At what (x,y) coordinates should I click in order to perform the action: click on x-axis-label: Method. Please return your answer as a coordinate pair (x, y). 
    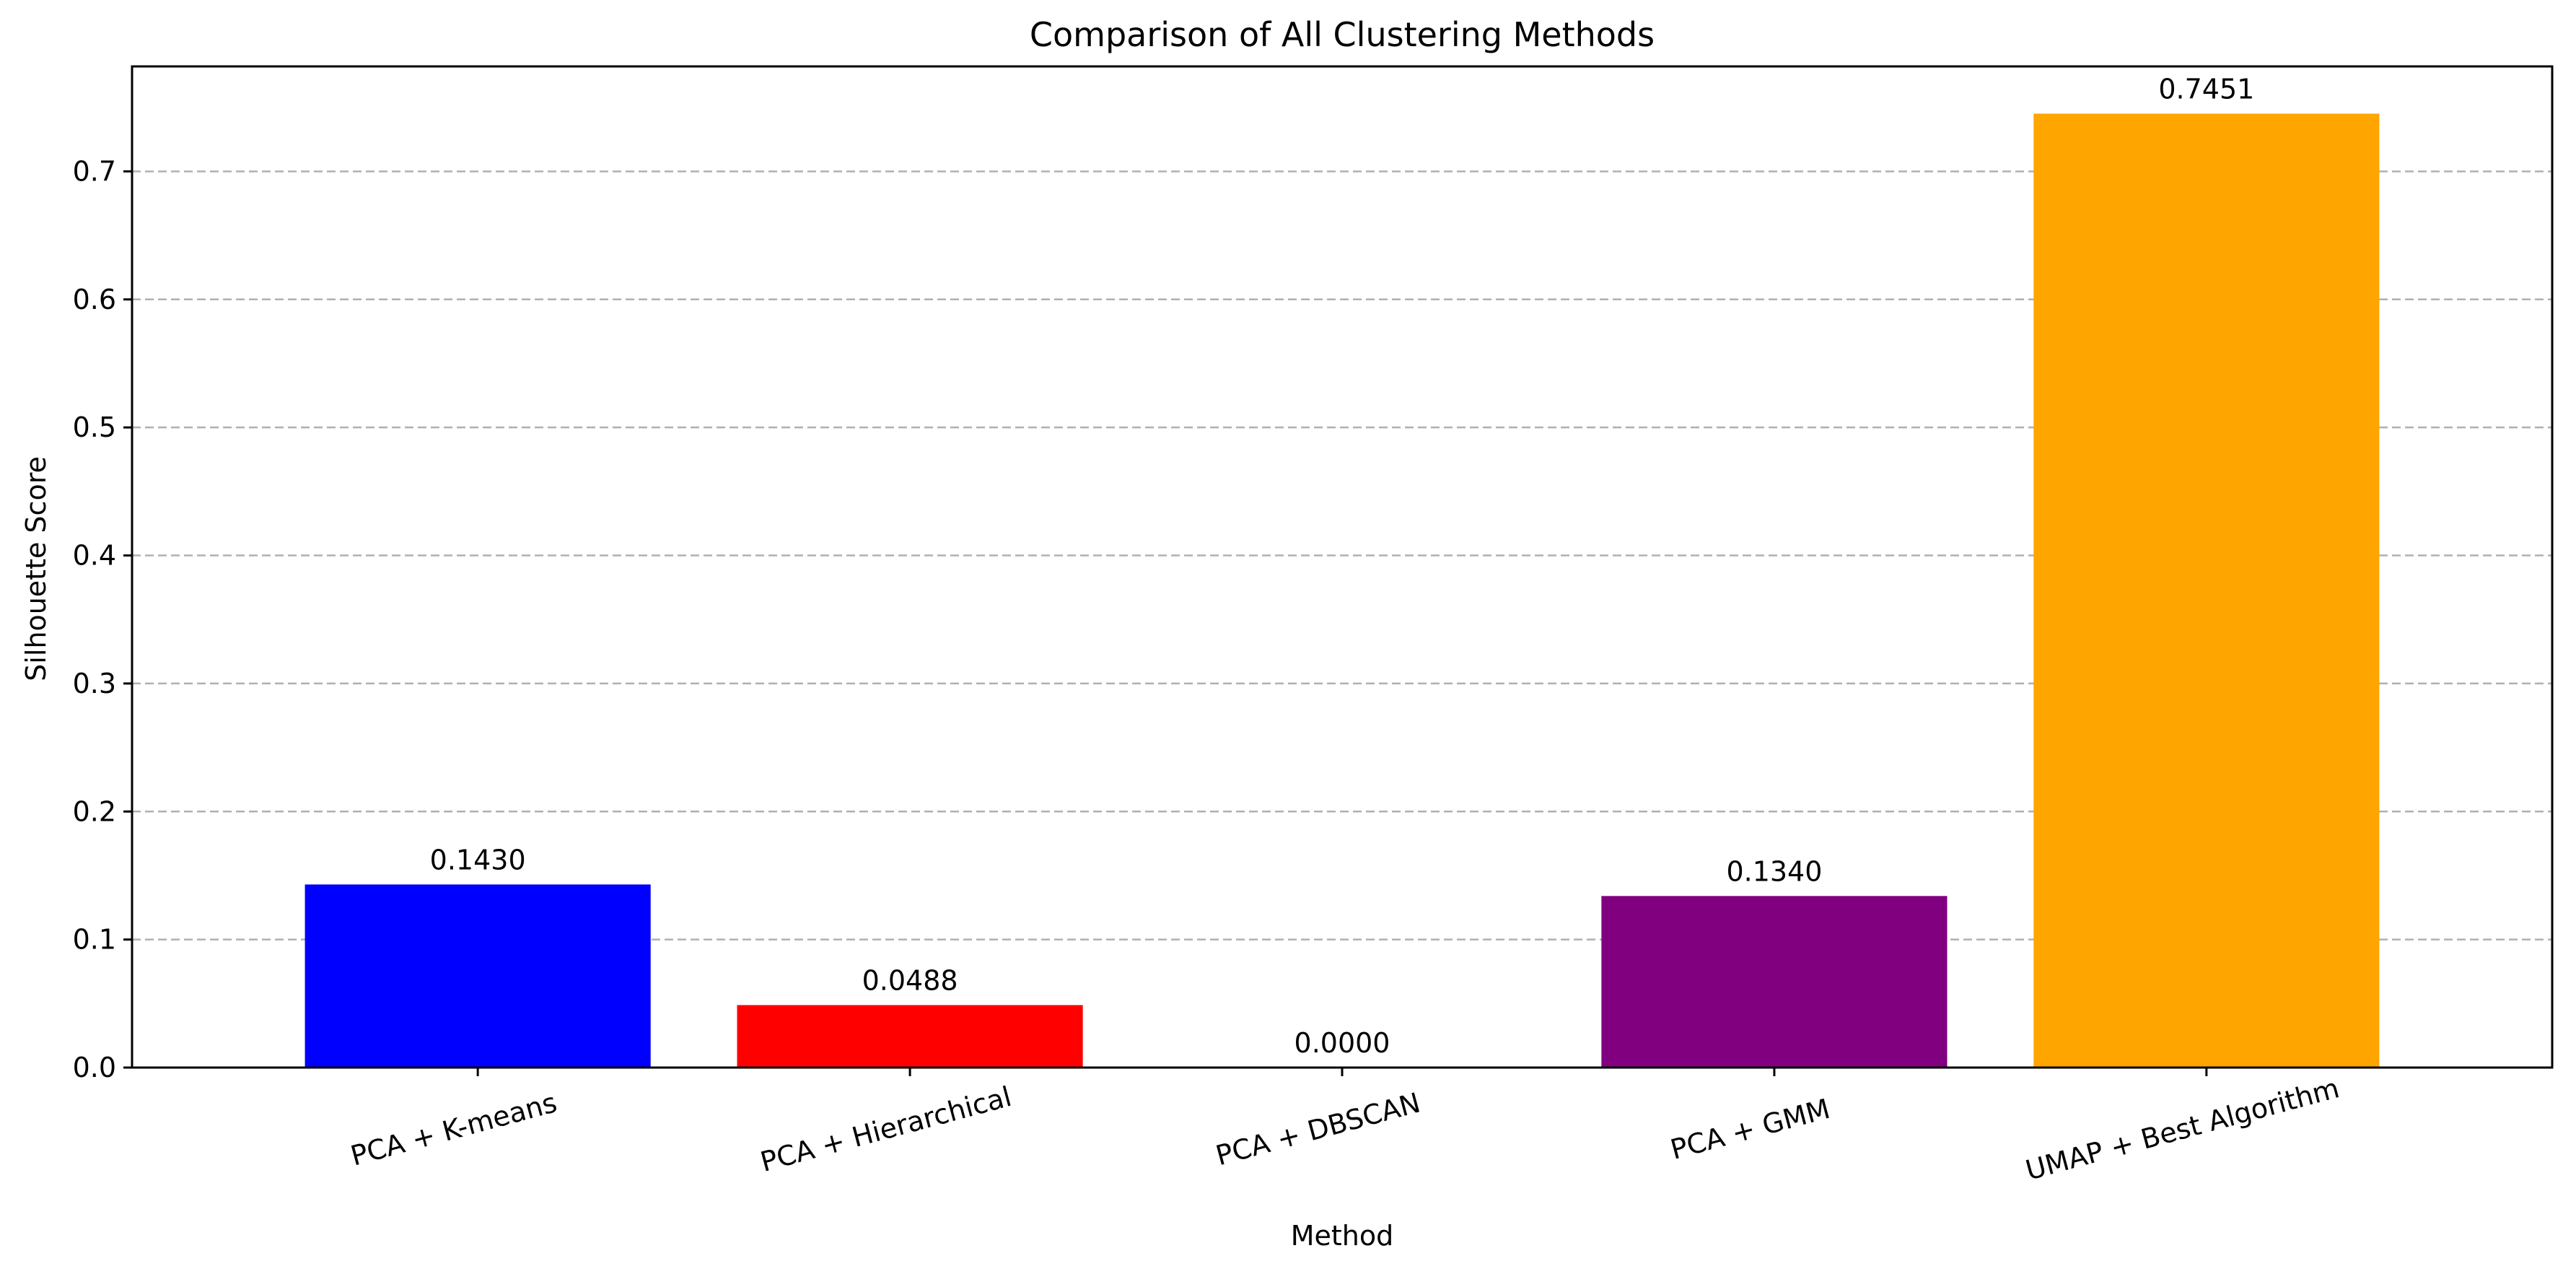
    Looking at the image, I should click on (1342, 1236).